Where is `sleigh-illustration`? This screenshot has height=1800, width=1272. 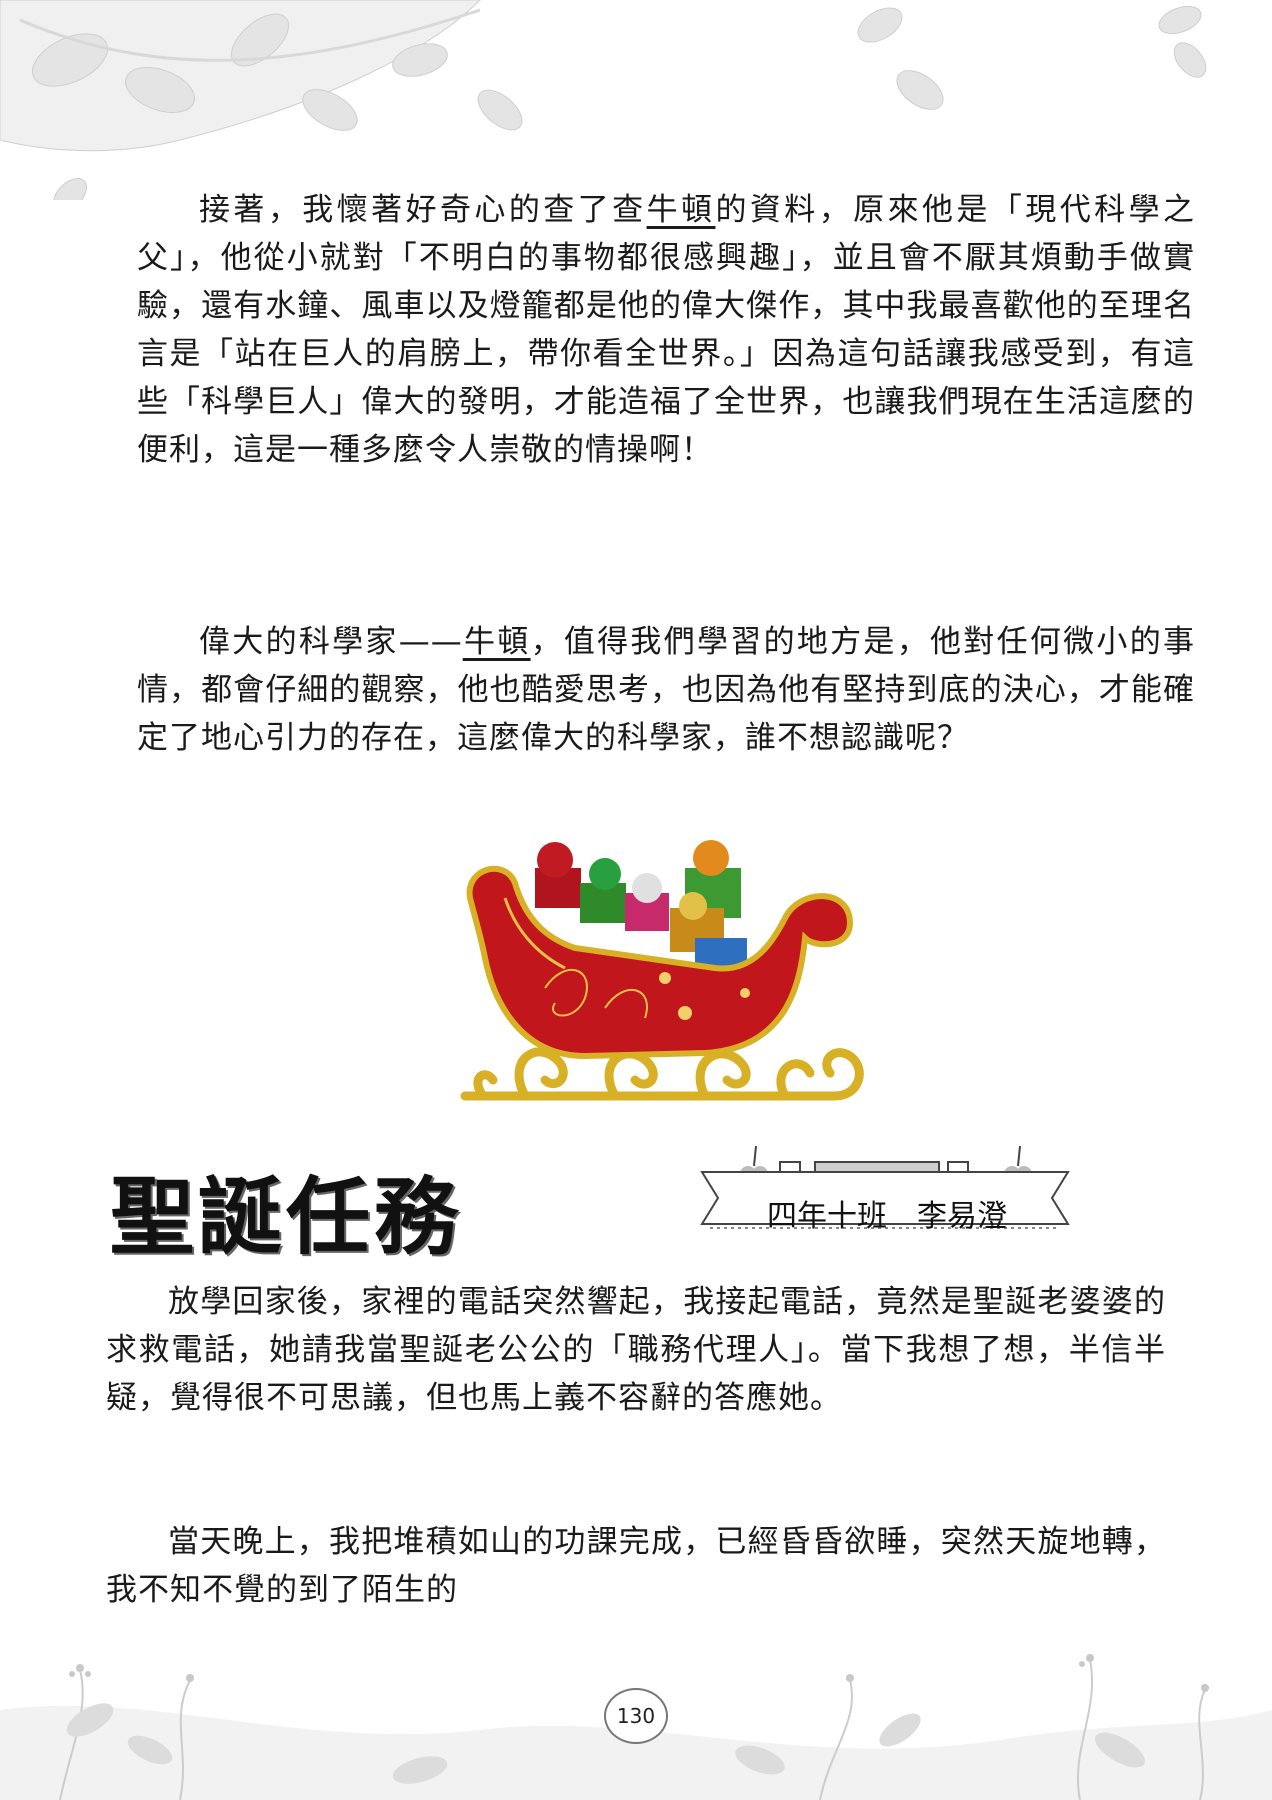 sleigh-illustration is located at coordinates (662, 970).